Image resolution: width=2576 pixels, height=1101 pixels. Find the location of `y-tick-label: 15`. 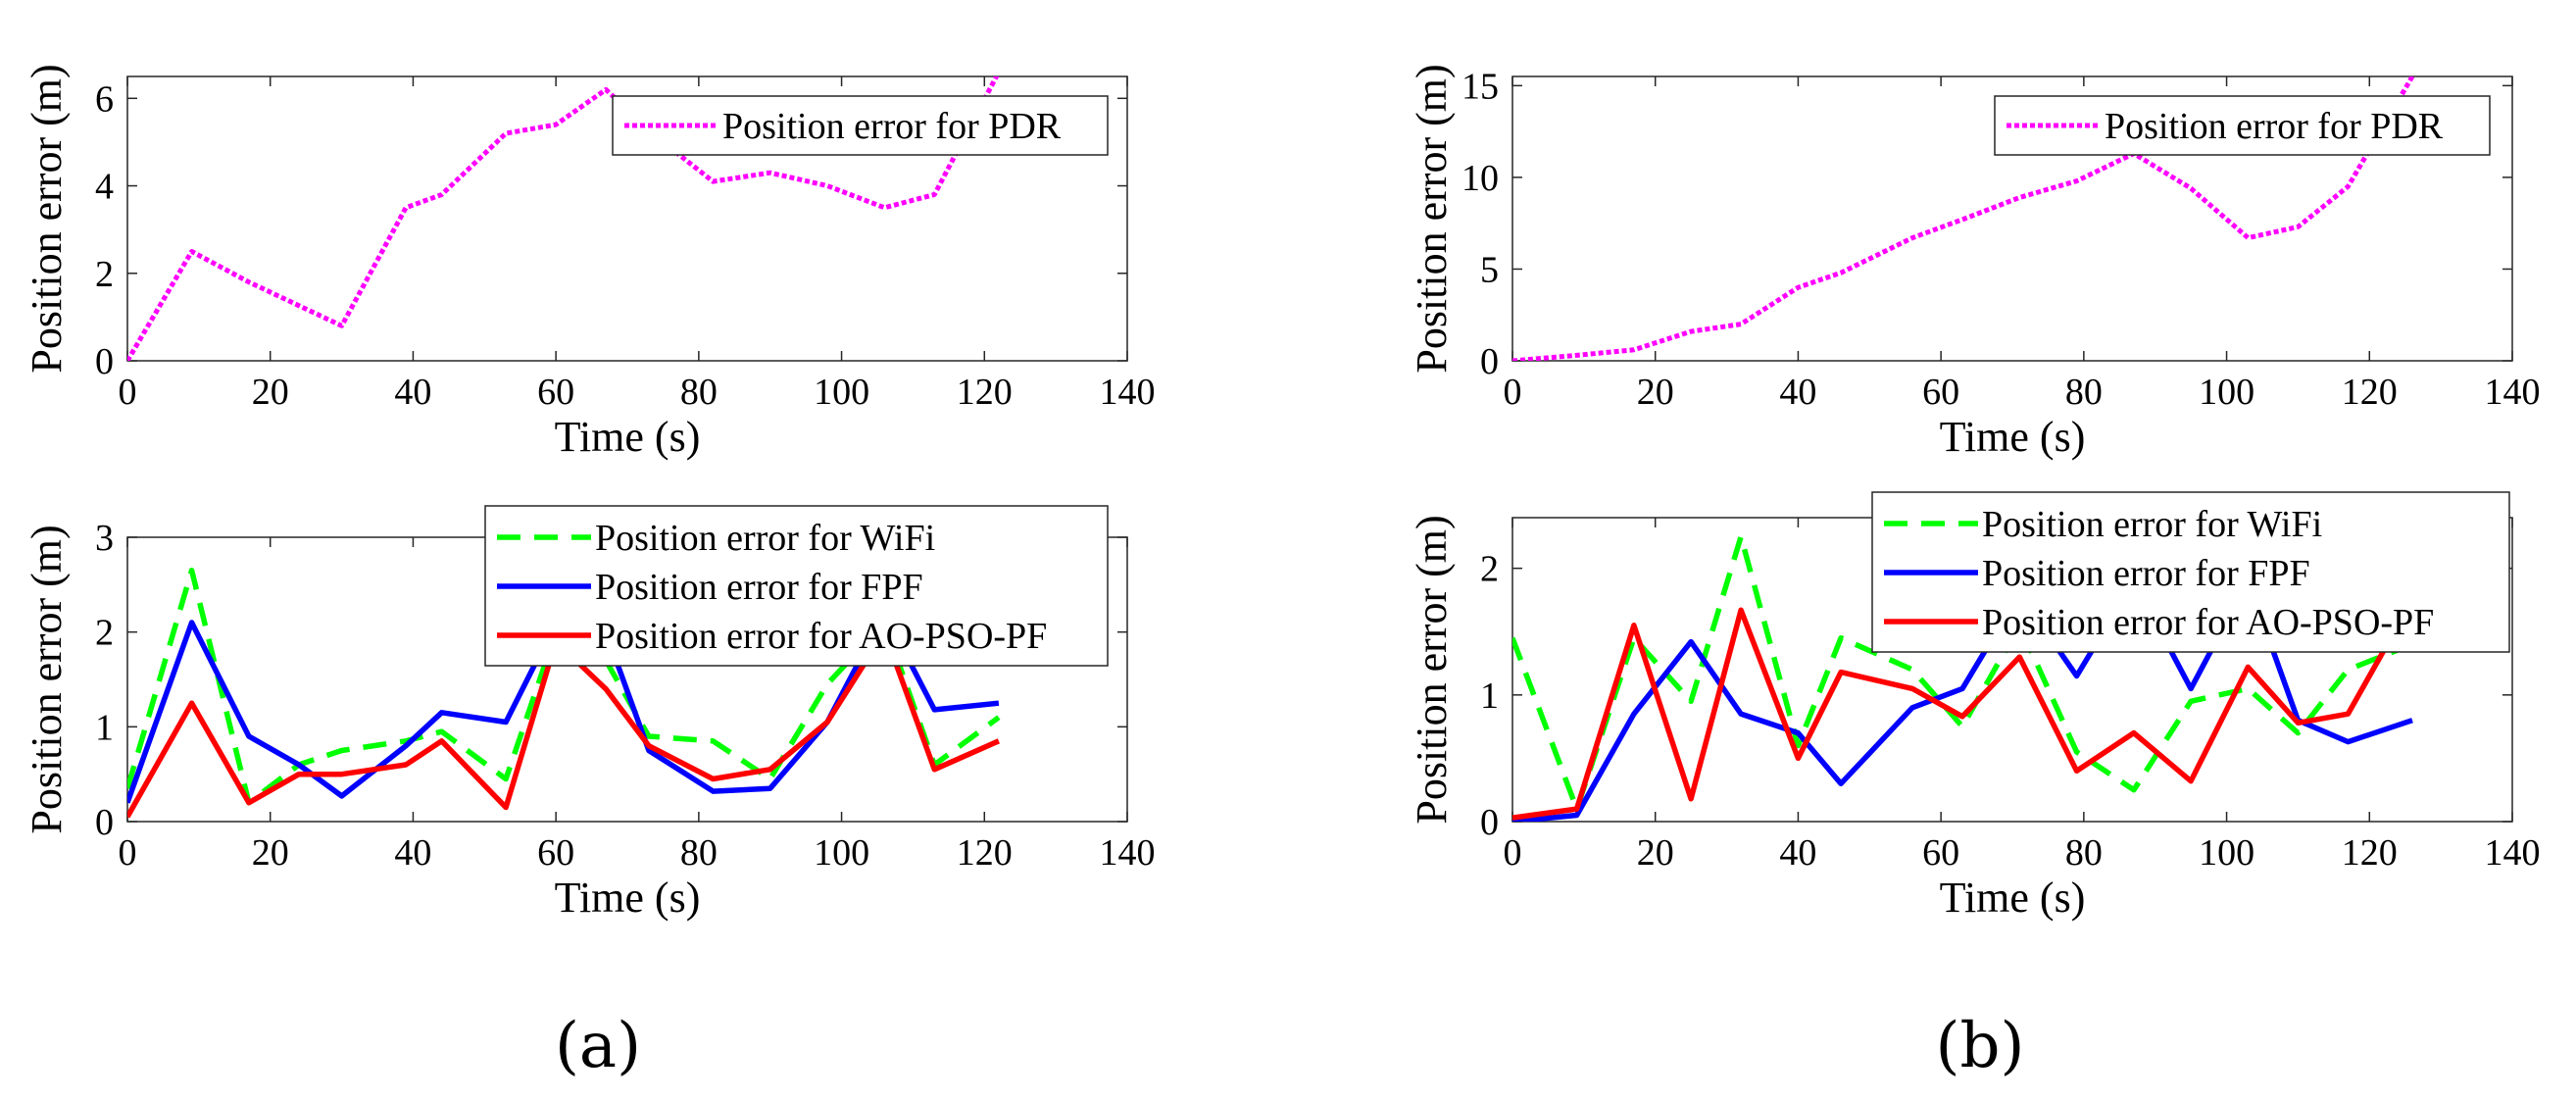

y-tick-label: 15 is located at coordinates (1480, 86).